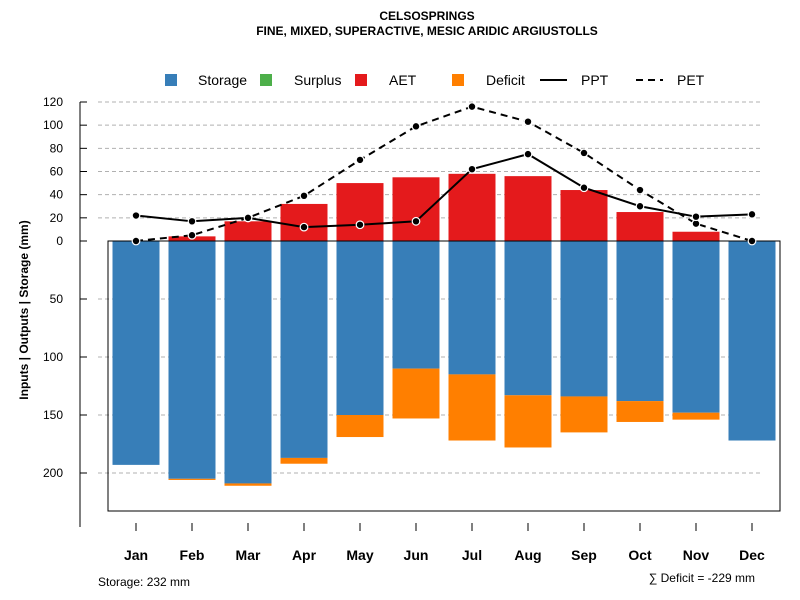  I want to click on y-tick-label: 40, so click(57, 195).